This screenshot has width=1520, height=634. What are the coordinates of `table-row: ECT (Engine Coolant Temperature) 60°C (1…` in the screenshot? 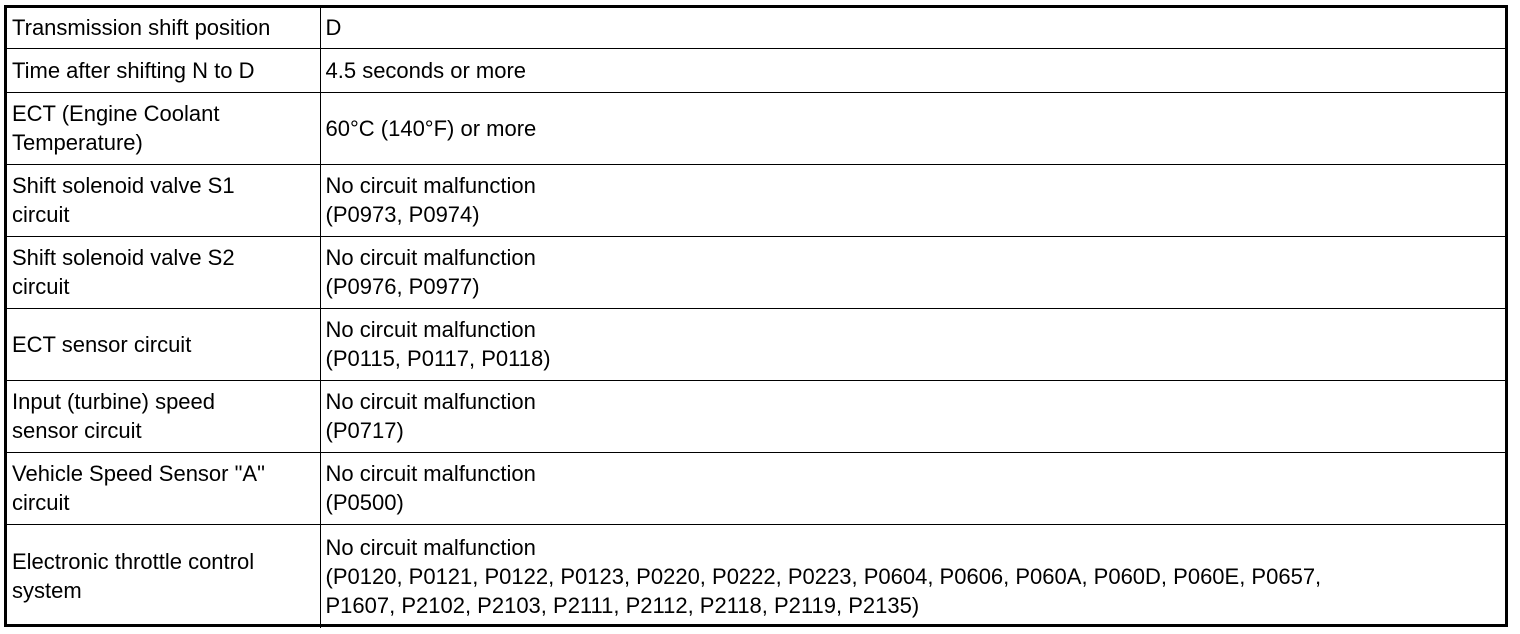 It's located at (756, 128).